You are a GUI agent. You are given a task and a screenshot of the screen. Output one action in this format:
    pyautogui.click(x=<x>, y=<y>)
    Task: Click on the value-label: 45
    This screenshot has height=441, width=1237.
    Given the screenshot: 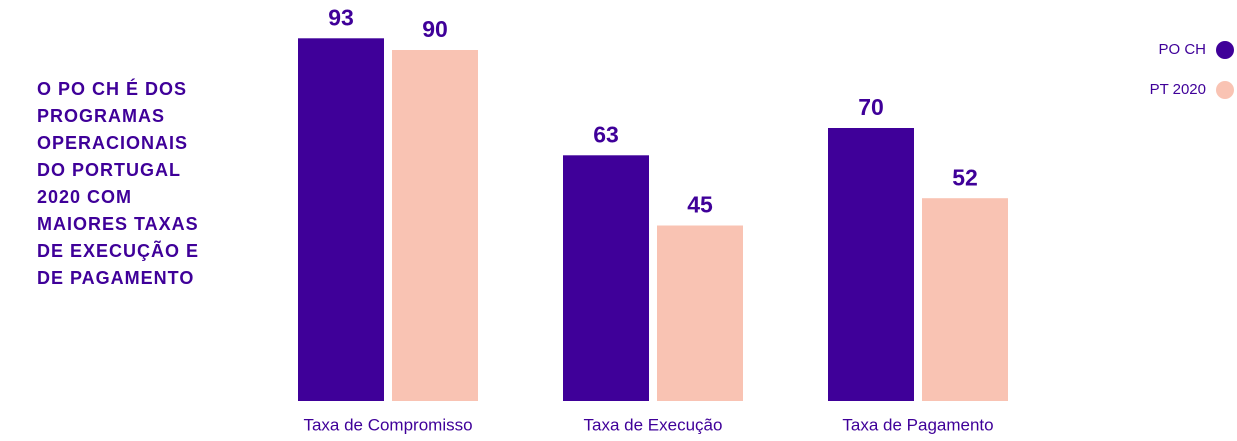 What is the action you would take?
    pyautogui.click(x=700, y=205)
    